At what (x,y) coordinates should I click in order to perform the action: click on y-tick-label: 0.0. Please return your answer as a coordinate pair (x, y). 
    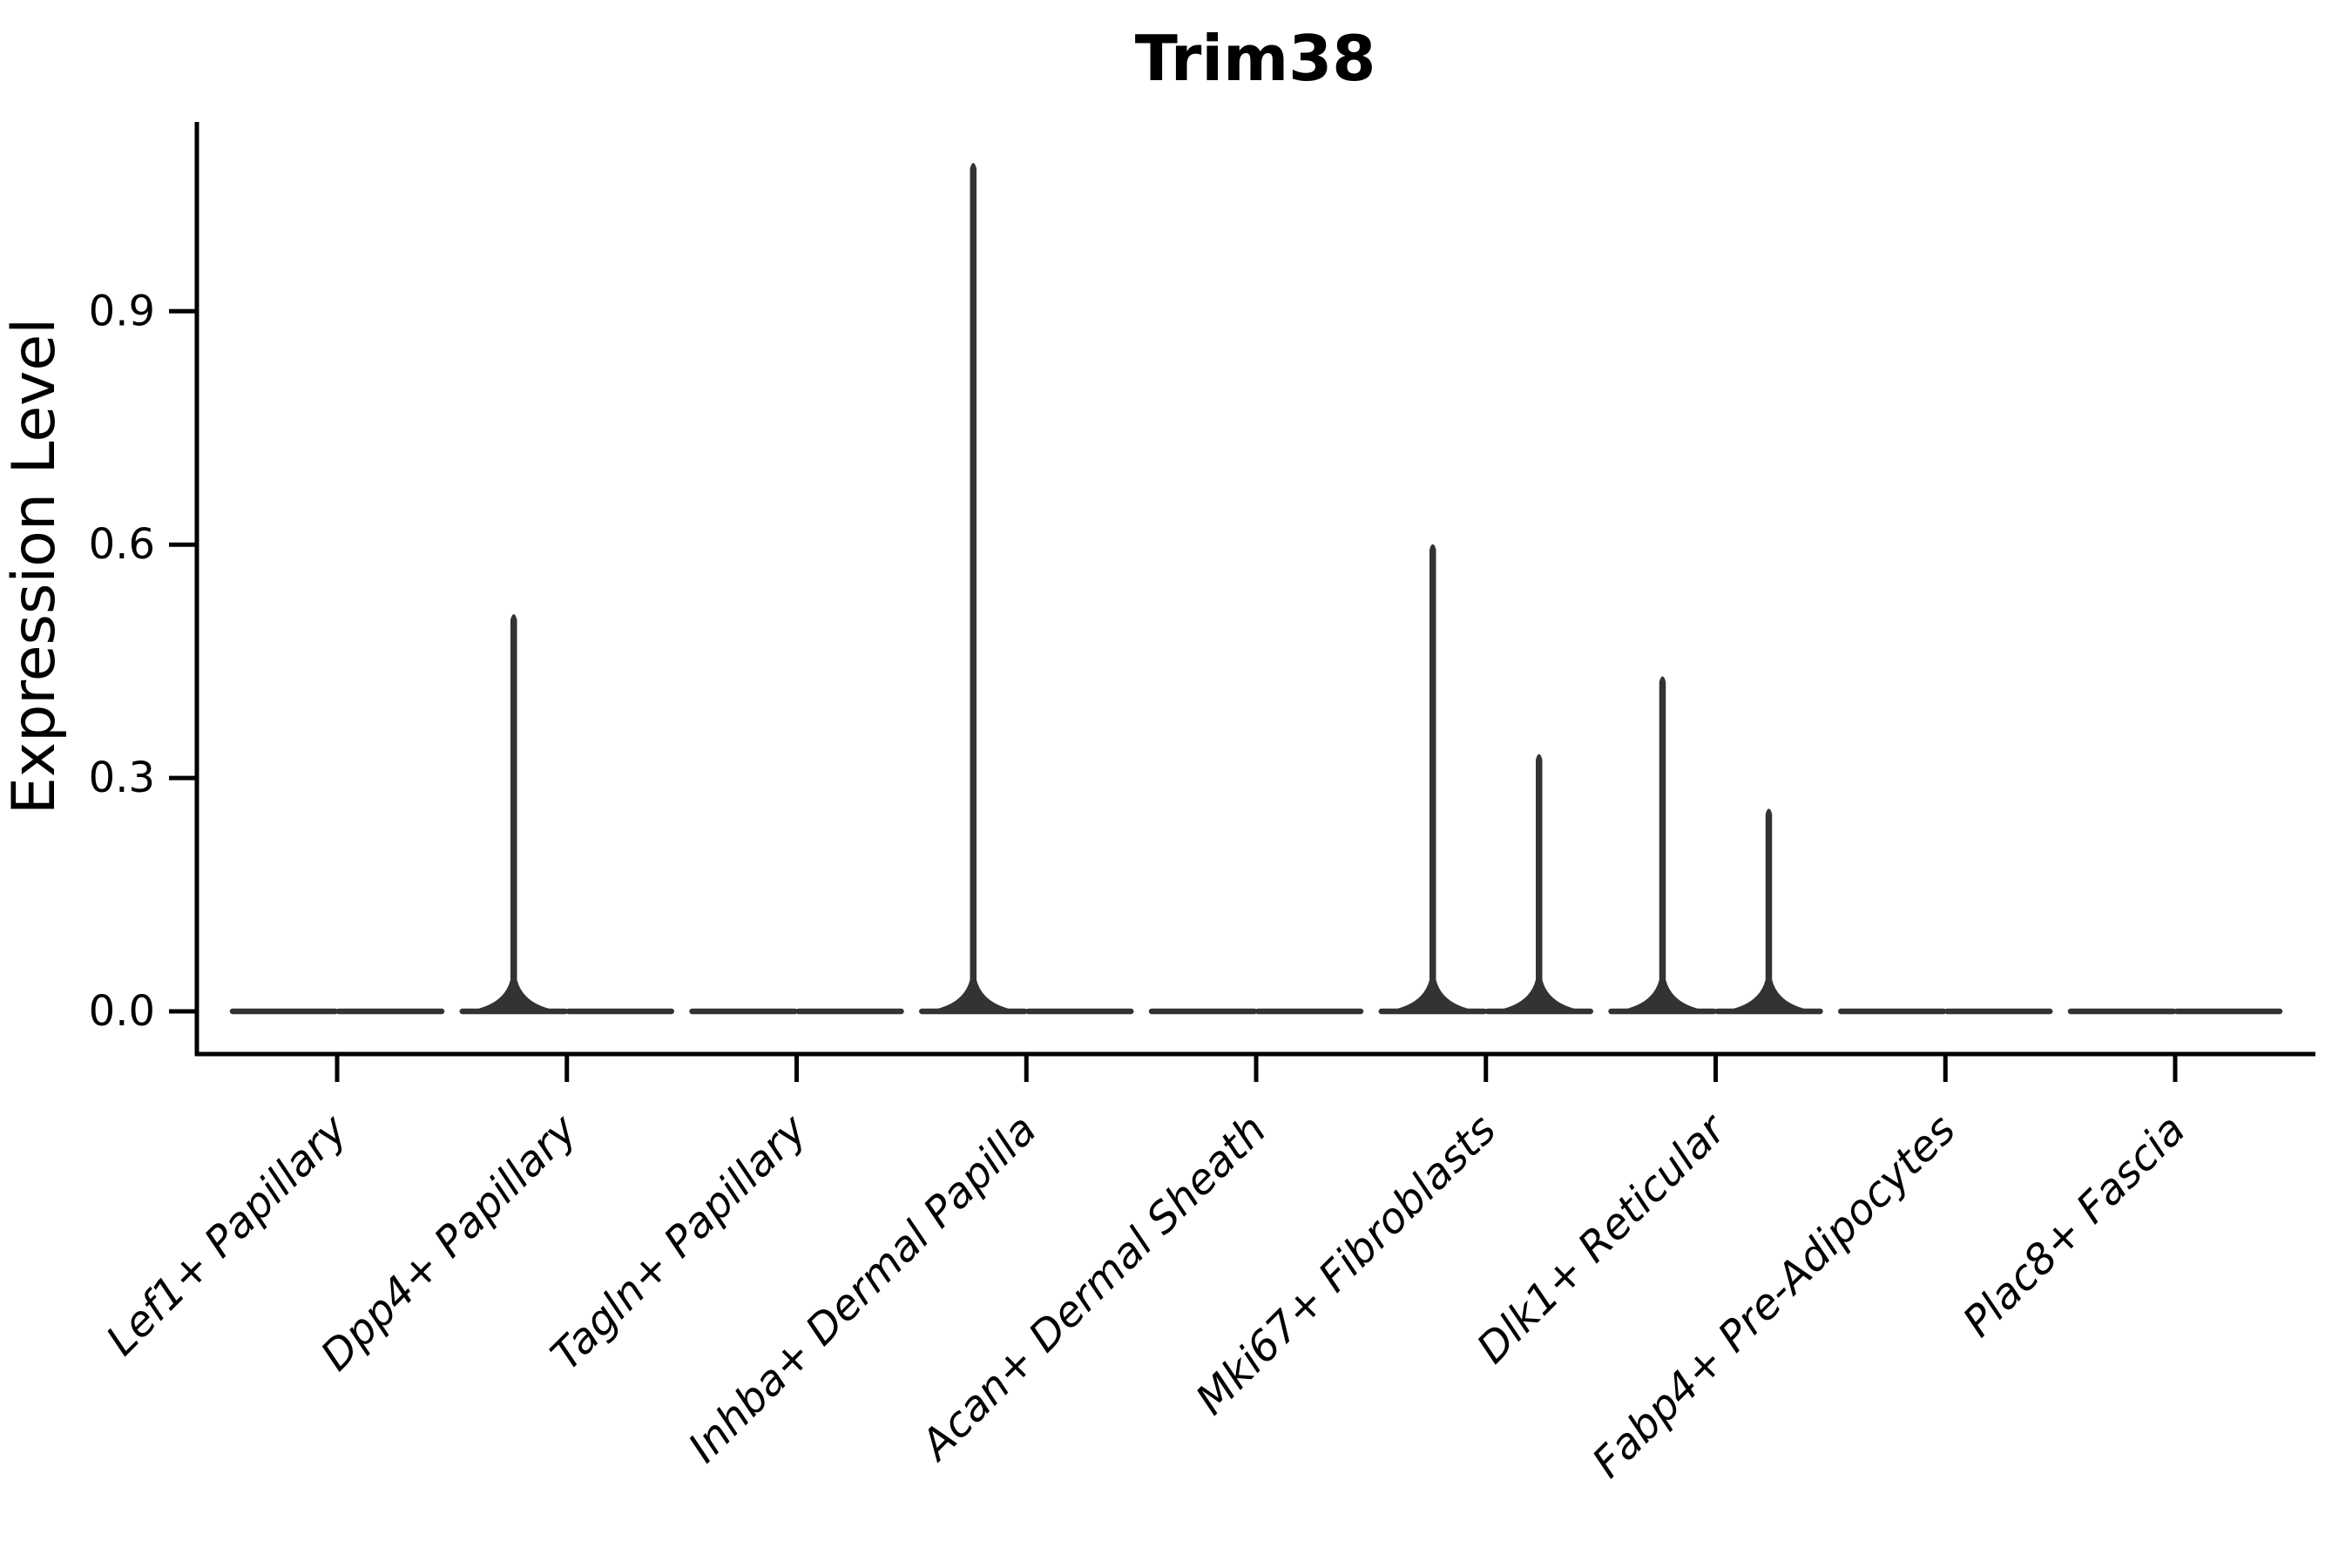
    Looking at the image, I should click on (122, 1012).